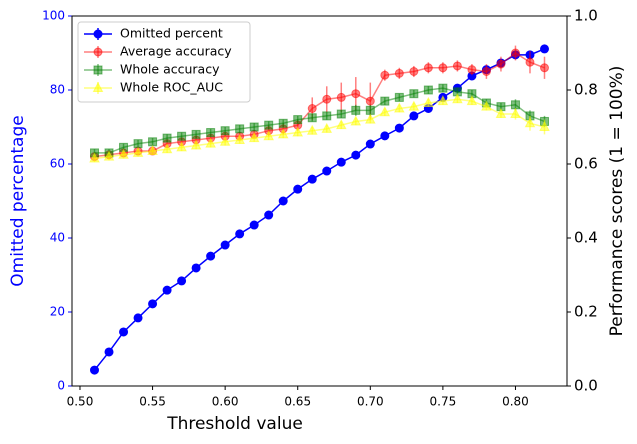 This screenshot has width=637, height=444. What do you see at coordinates (57, 238) in the screenshot?
I see `y-tick-label: 40` at bounding box center [57, 238].